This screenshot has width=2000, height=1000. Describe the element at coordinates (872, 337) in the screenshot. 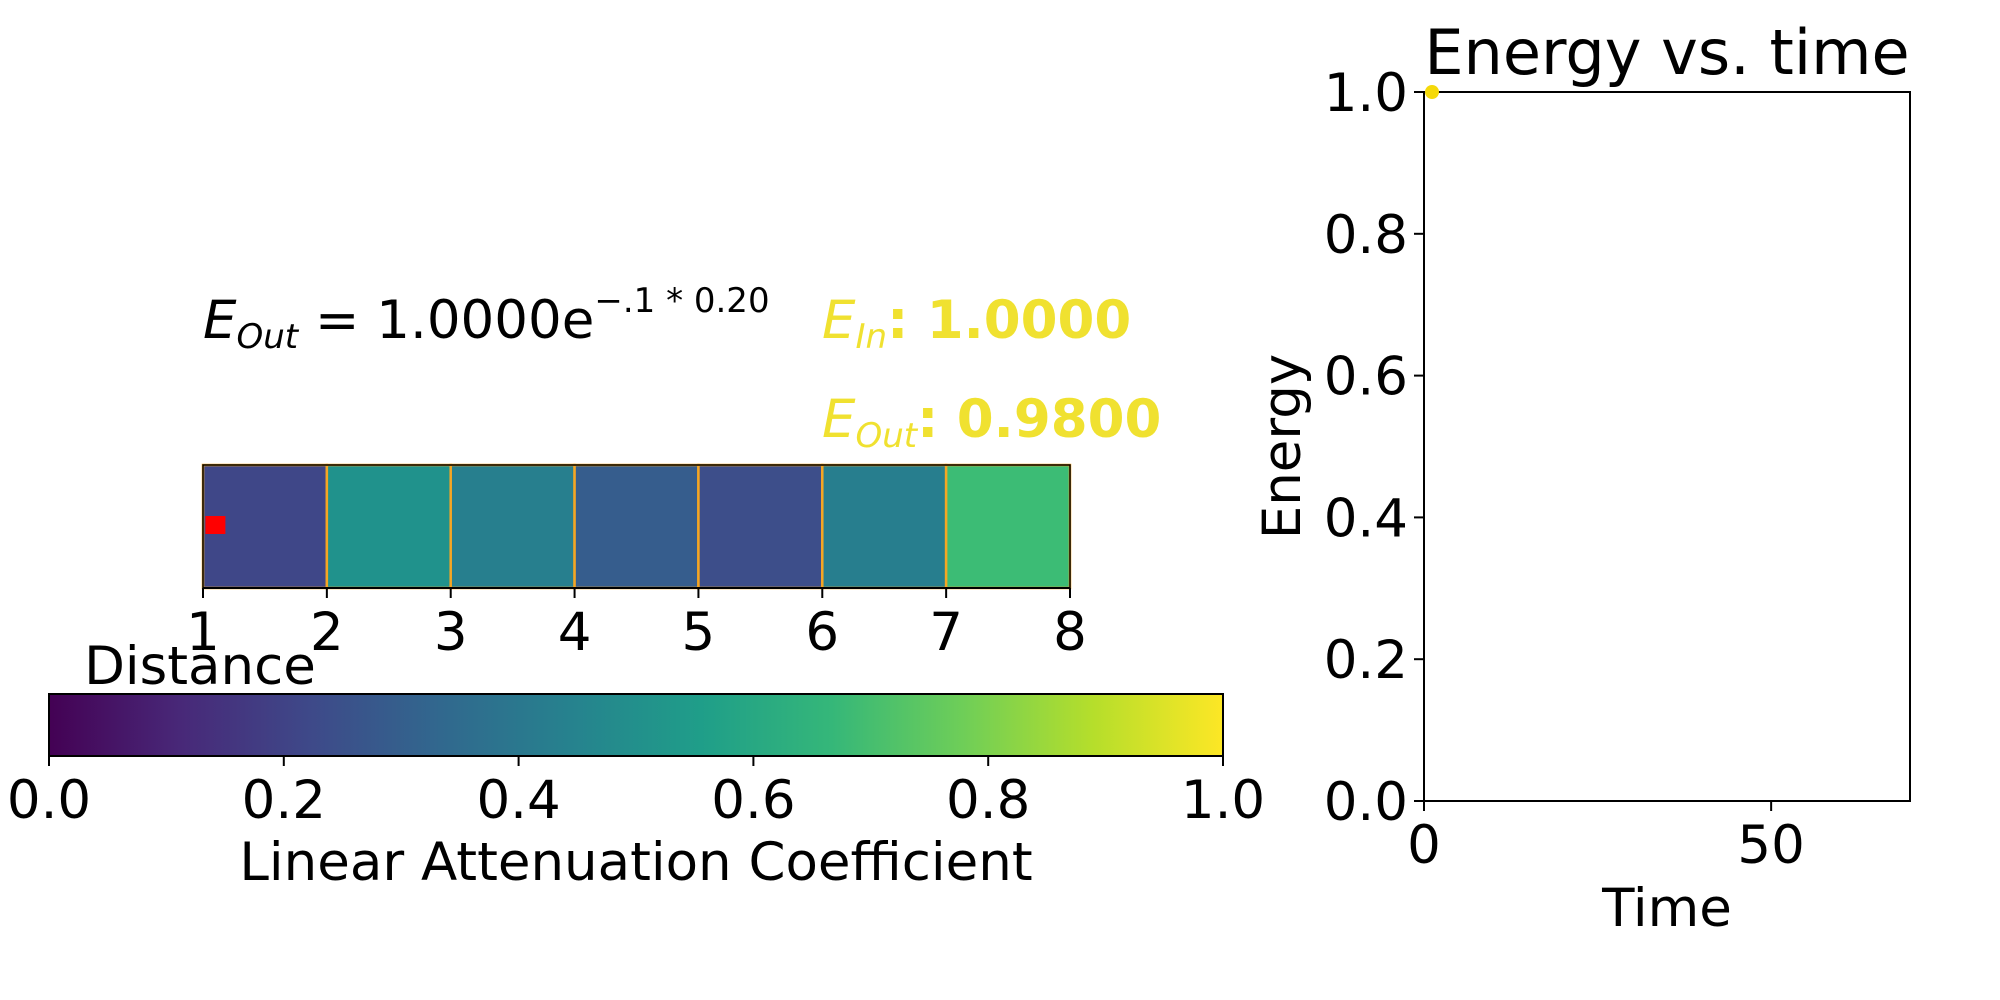

I see `energy-in-sub: In` at that location.